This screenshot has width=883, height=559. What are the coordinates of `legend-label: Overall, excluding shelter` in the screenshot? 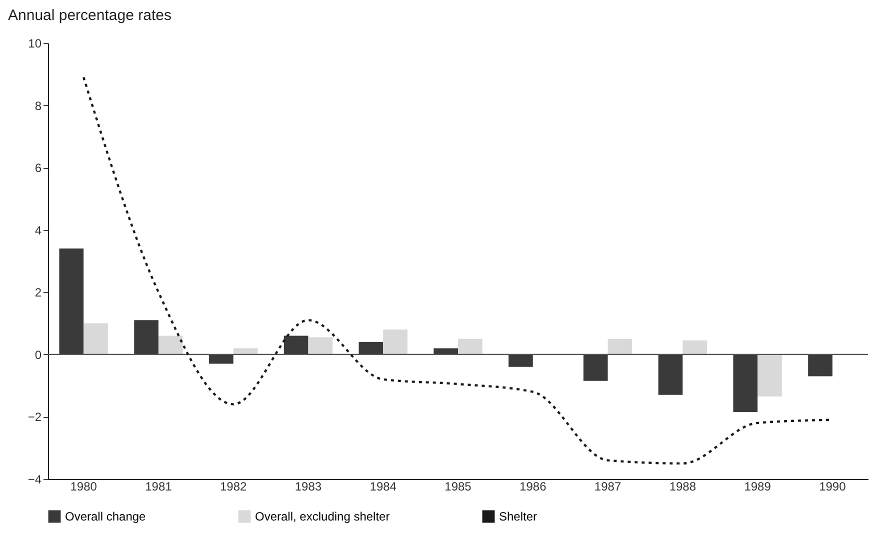 It's located at (322, 517).